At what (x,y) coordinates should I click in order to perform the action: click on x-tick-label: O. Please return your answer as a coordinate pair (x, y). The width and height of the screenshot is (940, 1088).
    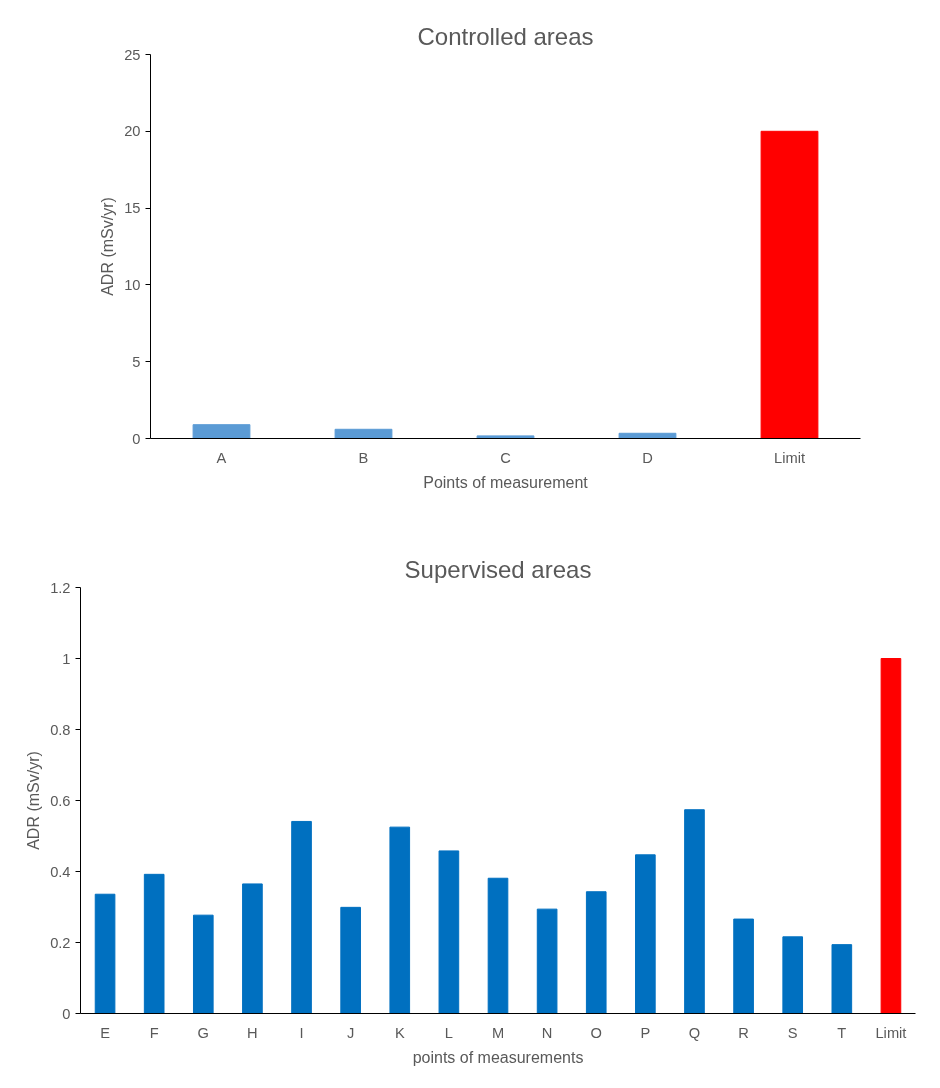
    Looking at the image, I should click on (596, 1032).